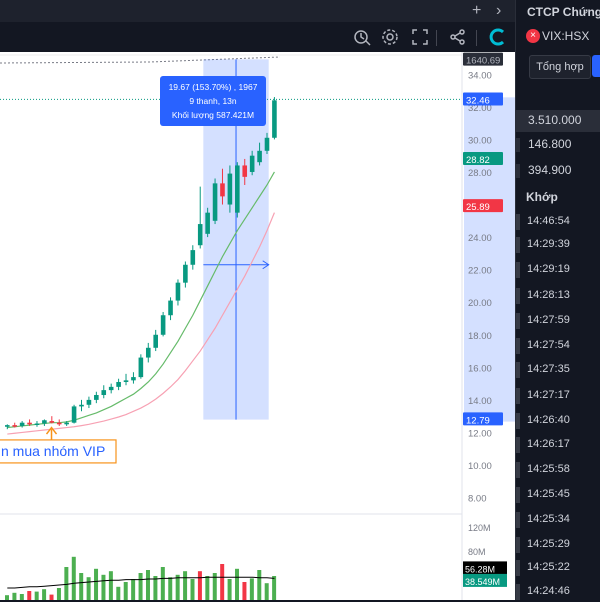 This screenshot has width=600, height=602. What do you see at coordinates (478, 101) in the screenshot?
I see `price-label-text: 32.46` at bounding box center [478, 101].